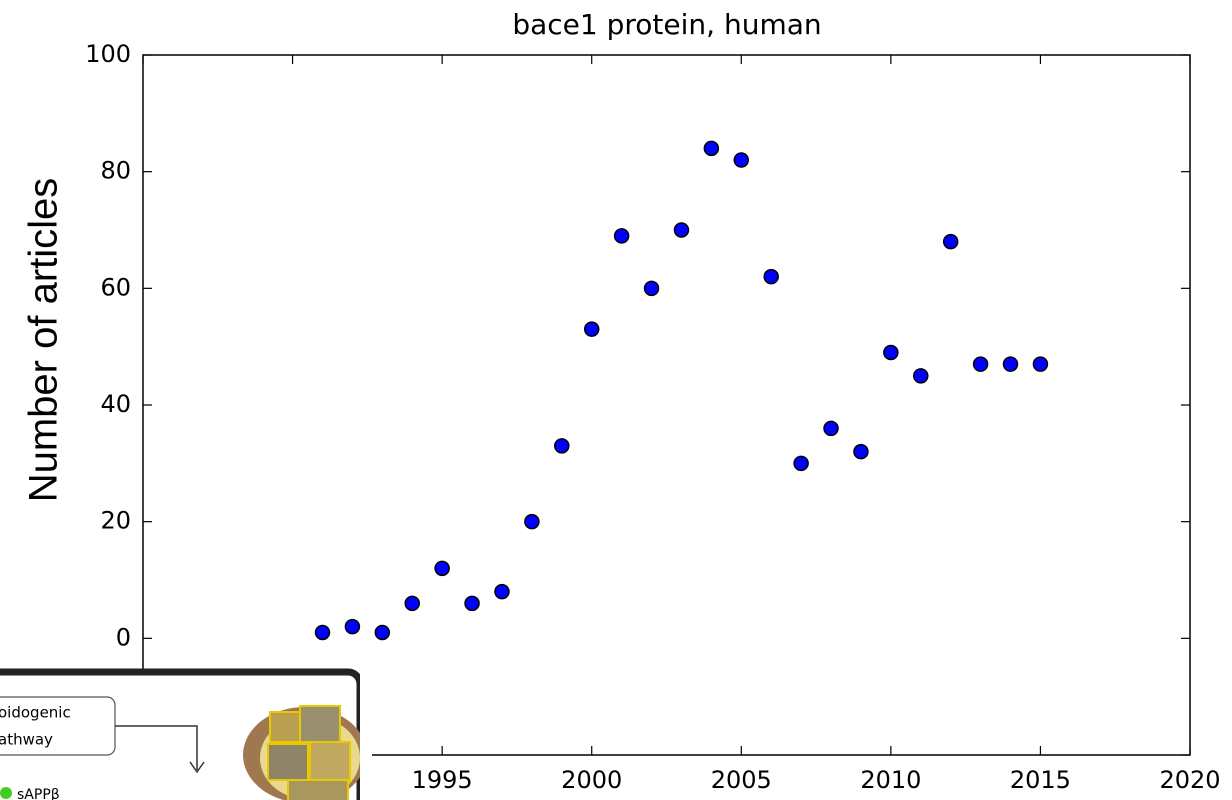 Image resolution: width=1232 pixels, height=800 pixels. Describe the element at coordinates (26, 740) in the screenshot. I see `box-label: athway` at that location.